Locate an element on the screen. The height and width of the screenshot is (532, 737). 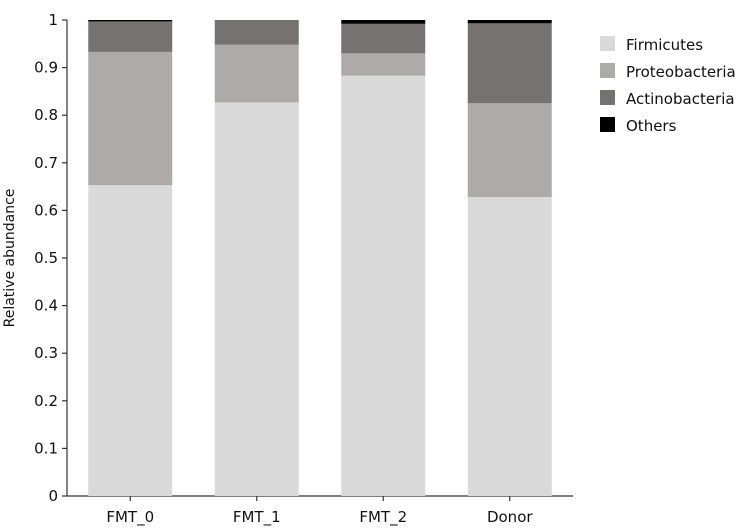
x-axis: FMT_0 FMT_1 FMT_2 Donor is located at coordinates (320, 511).